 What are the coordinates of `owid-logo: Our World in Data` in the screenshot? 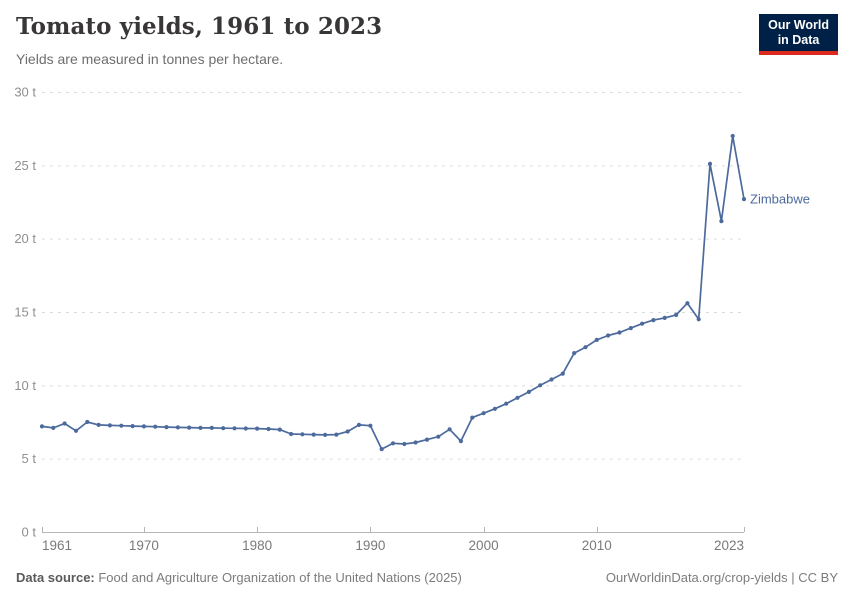 It's located at (798, 34).